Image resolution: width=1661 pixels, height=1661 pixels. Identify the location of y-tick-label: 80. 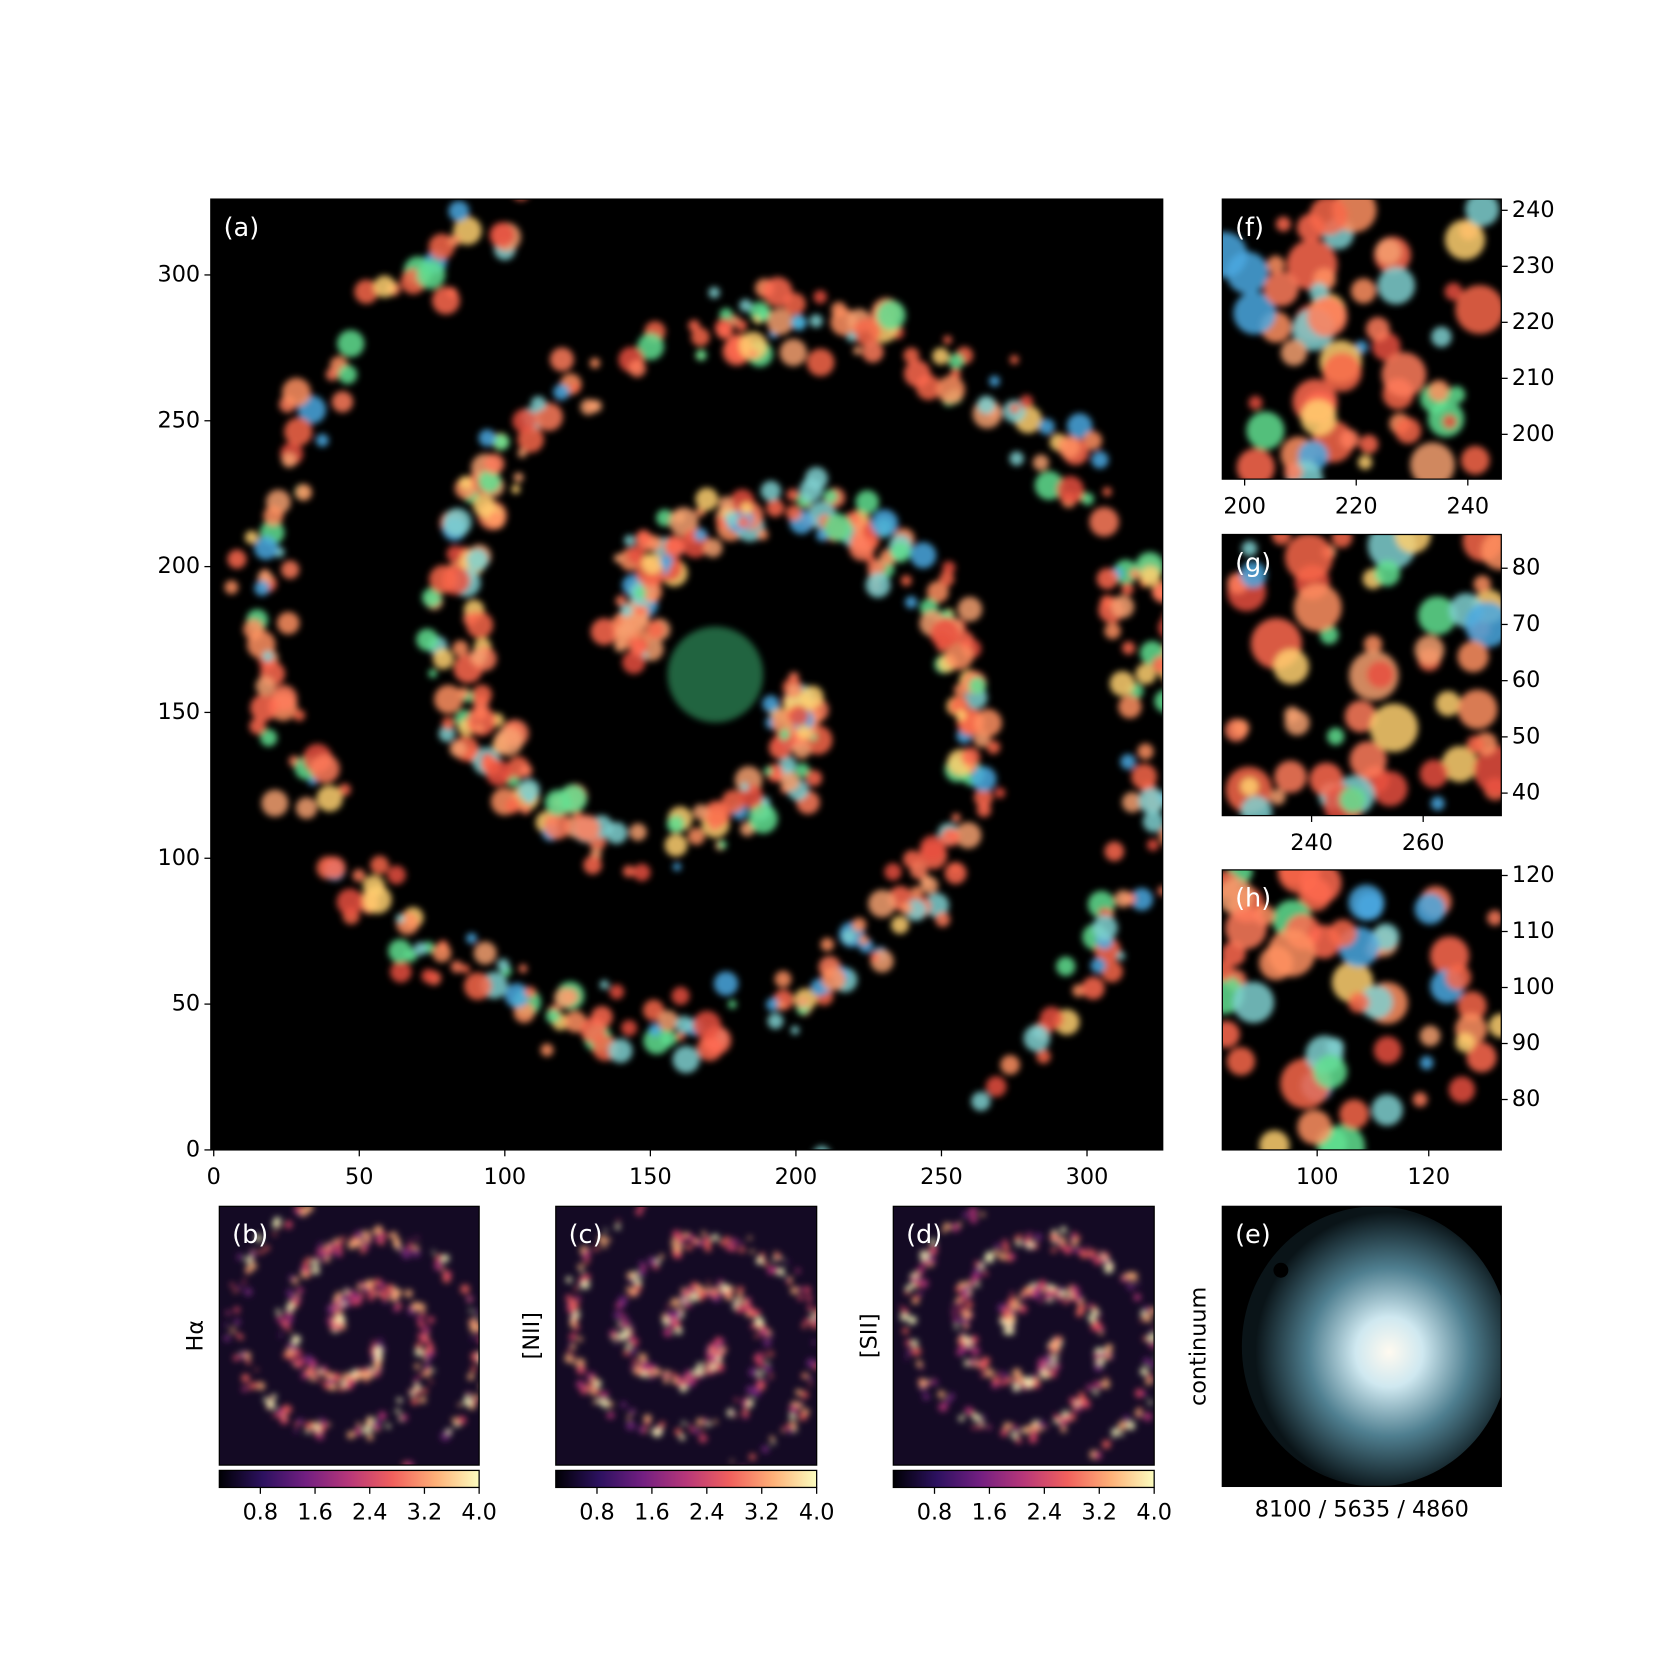
(1526, 568).